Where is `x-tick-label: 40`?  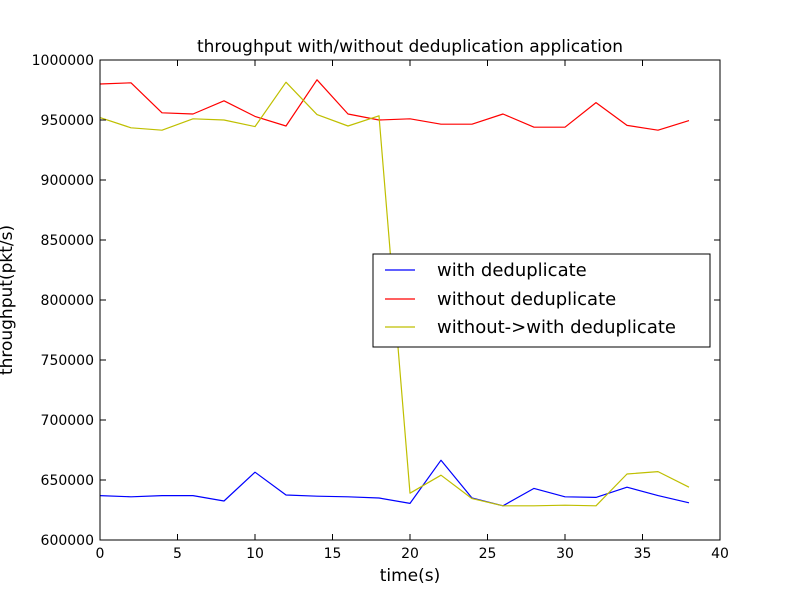
x-tick-label: 40 is located at coordinates (720, 554).